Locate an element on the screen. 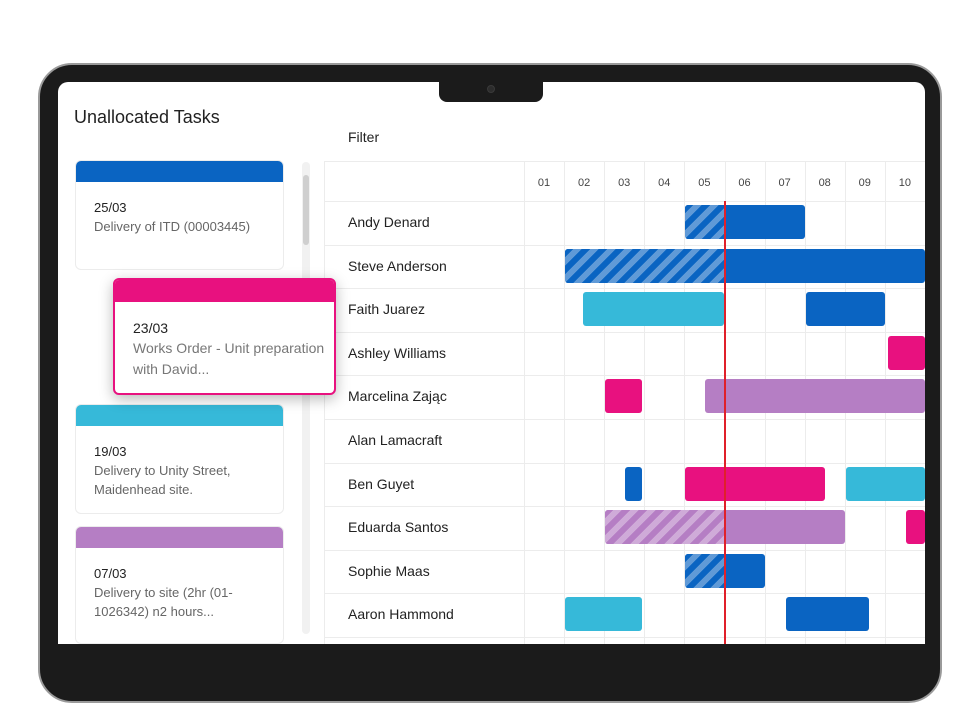  resource-name: Ashley Williams is located at coordinates (397, 352).